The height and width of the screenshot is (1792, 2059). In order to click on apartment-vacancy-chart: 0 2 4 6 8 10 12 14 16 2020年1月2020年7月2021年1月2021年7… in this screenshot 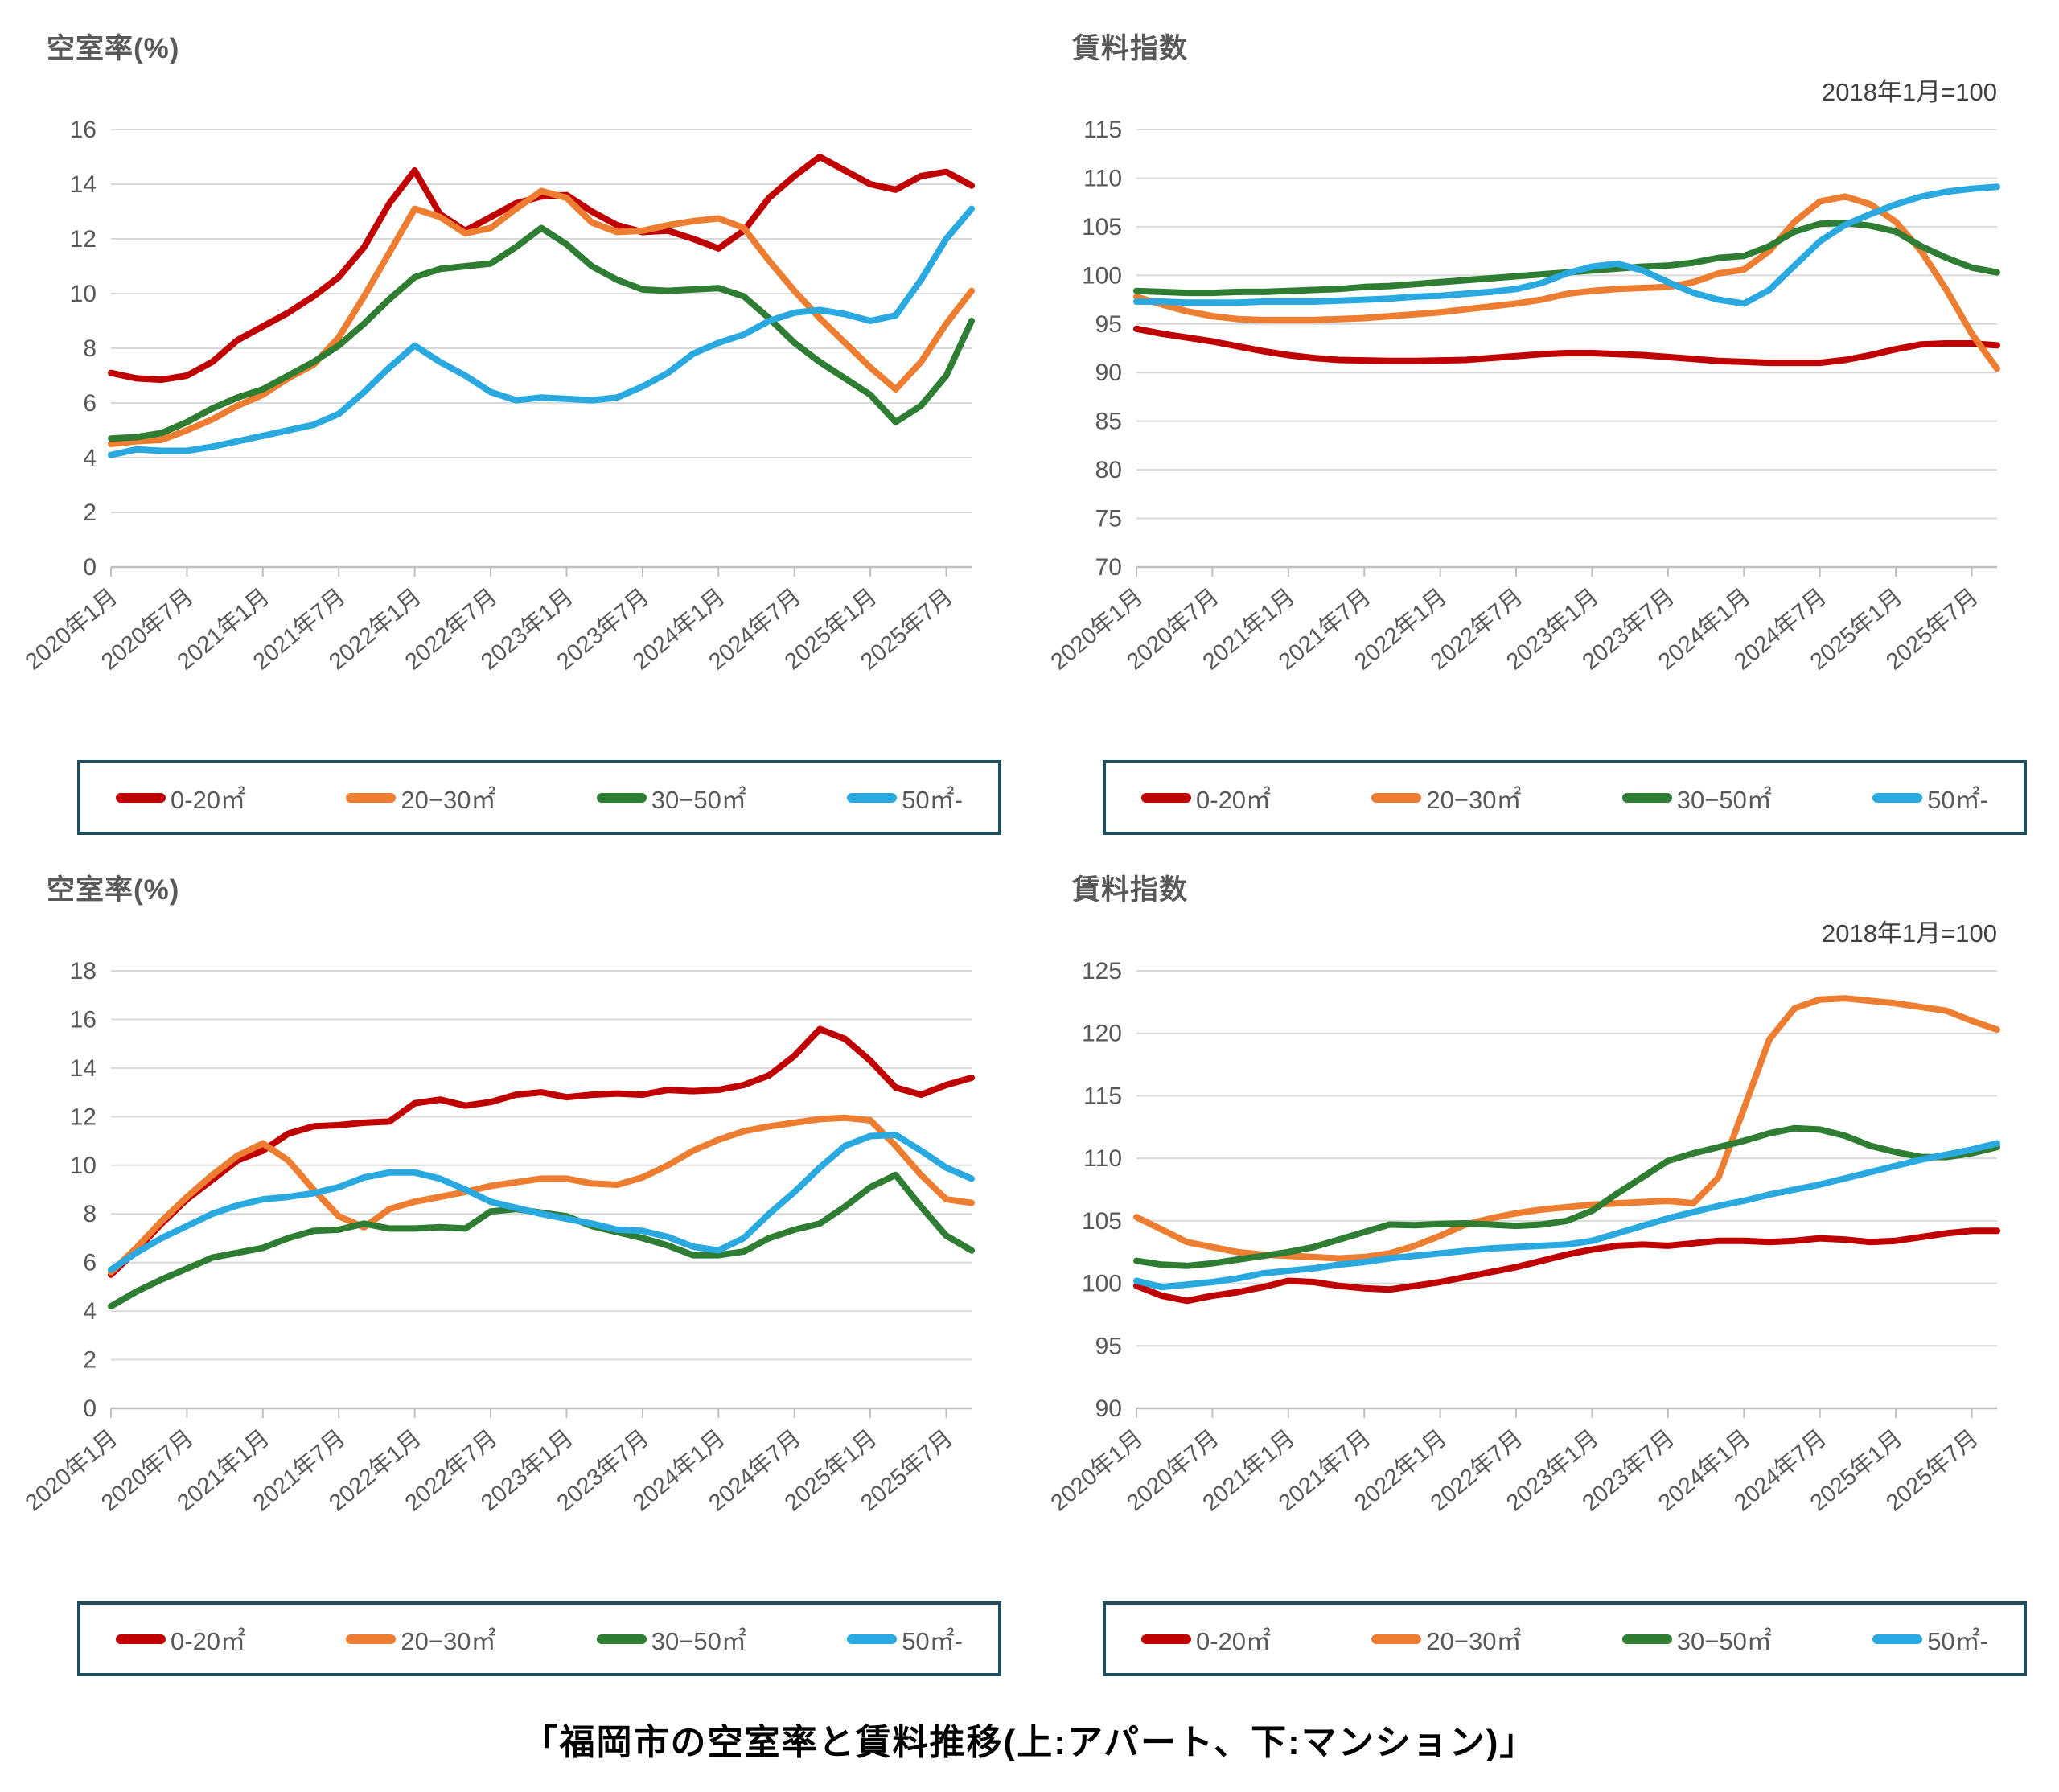, I will do `click(499, 396)`.